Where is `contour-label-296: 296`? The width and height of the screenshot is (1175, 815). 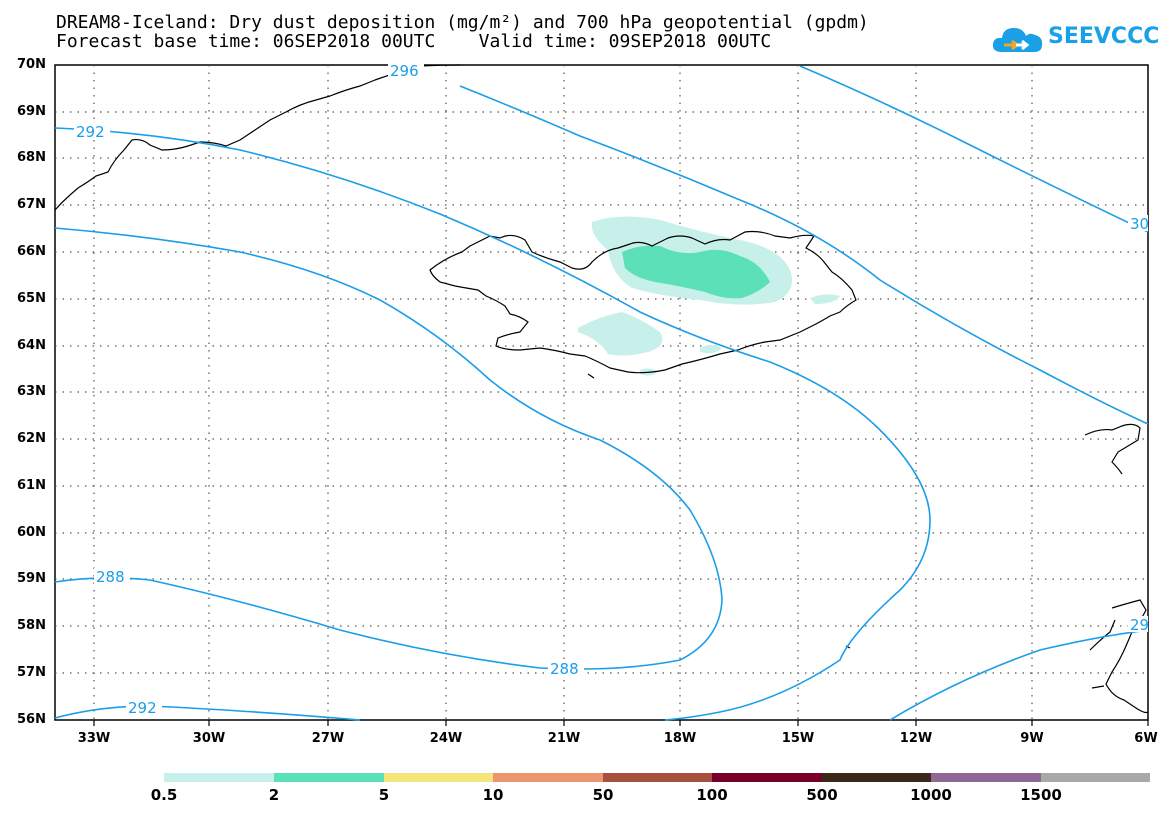 contour-label-296: 296 is located at coordinates (404, 71).